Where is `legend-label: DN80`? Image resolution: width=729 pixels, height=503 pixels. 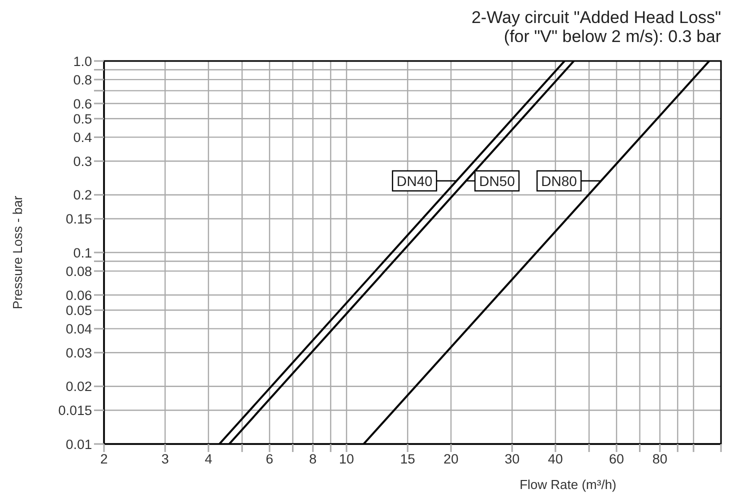 legend-label: DN80 is located at coordinates (559, 180).